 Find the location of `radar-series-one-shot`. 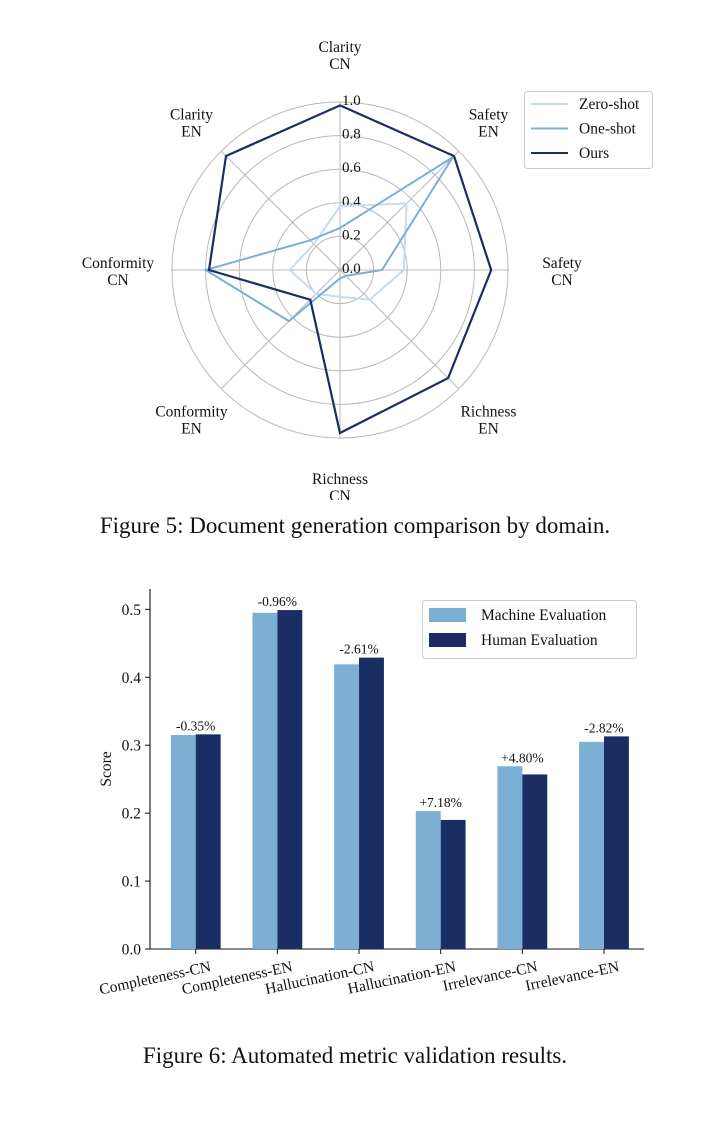

radar-series-one-shot is located at coordinates (328, 239).